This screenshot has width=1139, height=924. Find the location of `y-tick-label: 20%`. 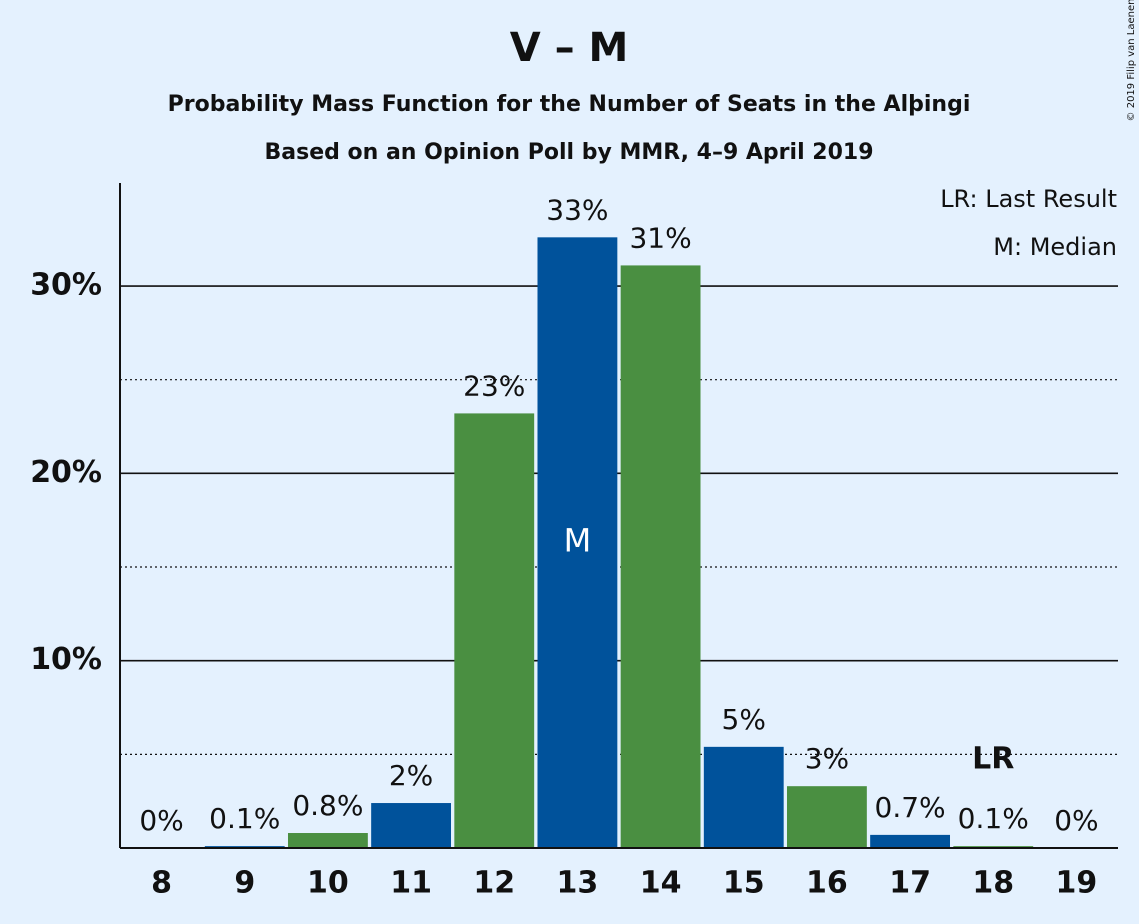

y-tick-label: 20% is located at coordinates (66, 472).